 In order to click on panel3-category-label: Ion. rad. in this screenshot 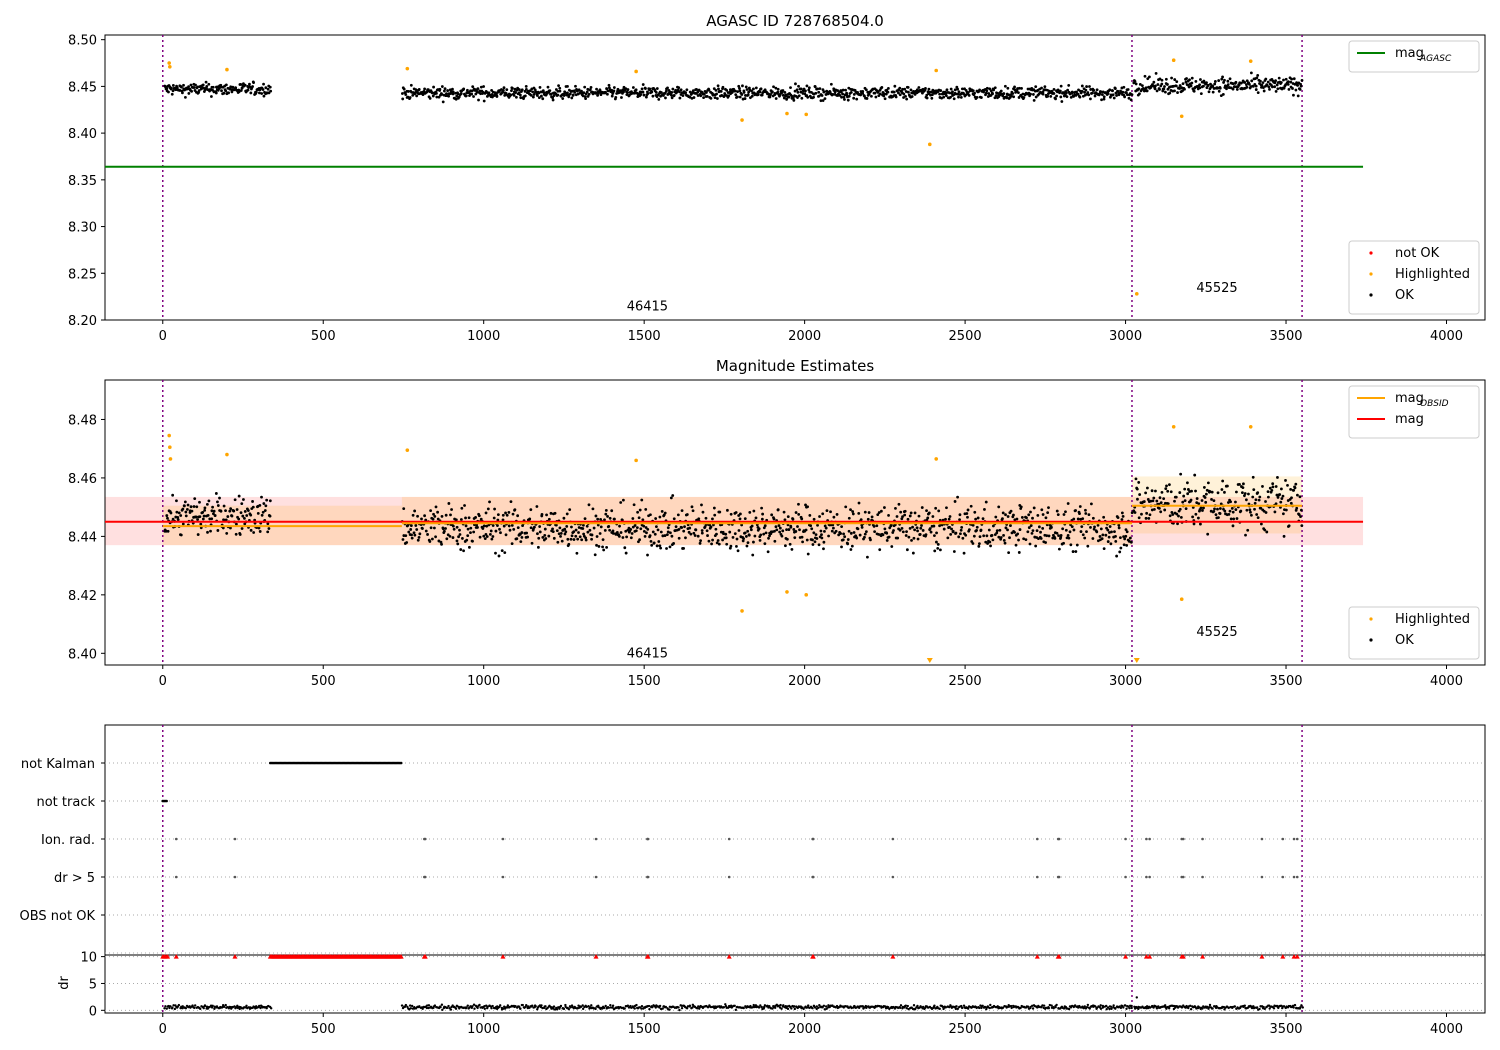, I will do `click(68, 840)`.